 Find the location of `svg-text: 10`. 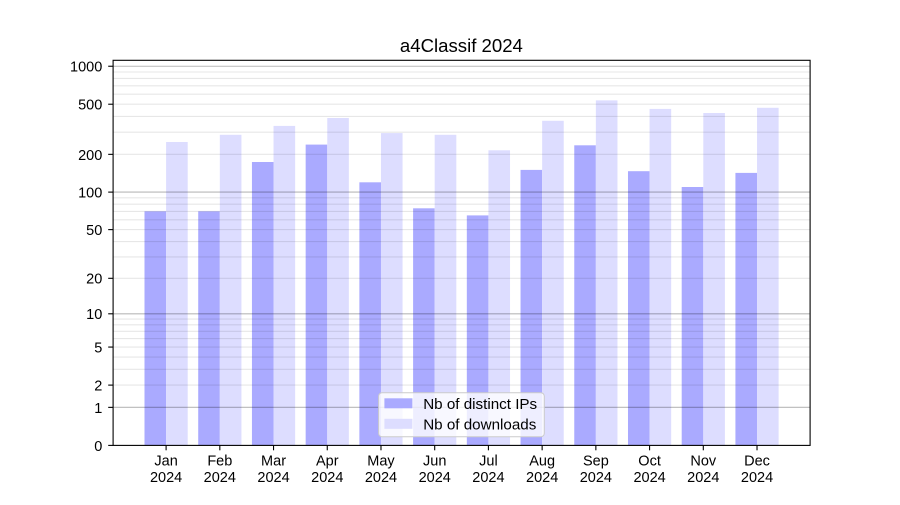

svg-text: 10 is located at coordinates (94, 315).